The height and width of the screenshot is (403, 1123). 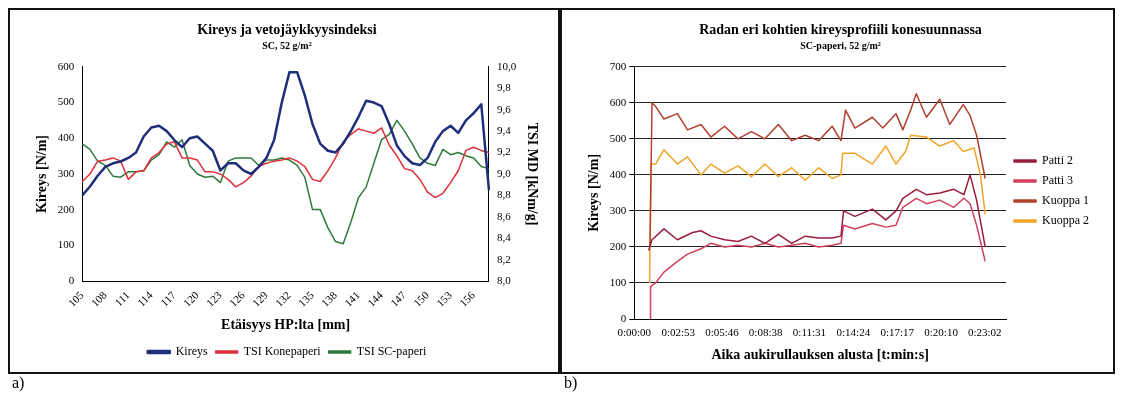 What do you see at coordinates (375, 298) in the screenshot?
I see `x-tick-label: 144` at bounding box center [375, 298].